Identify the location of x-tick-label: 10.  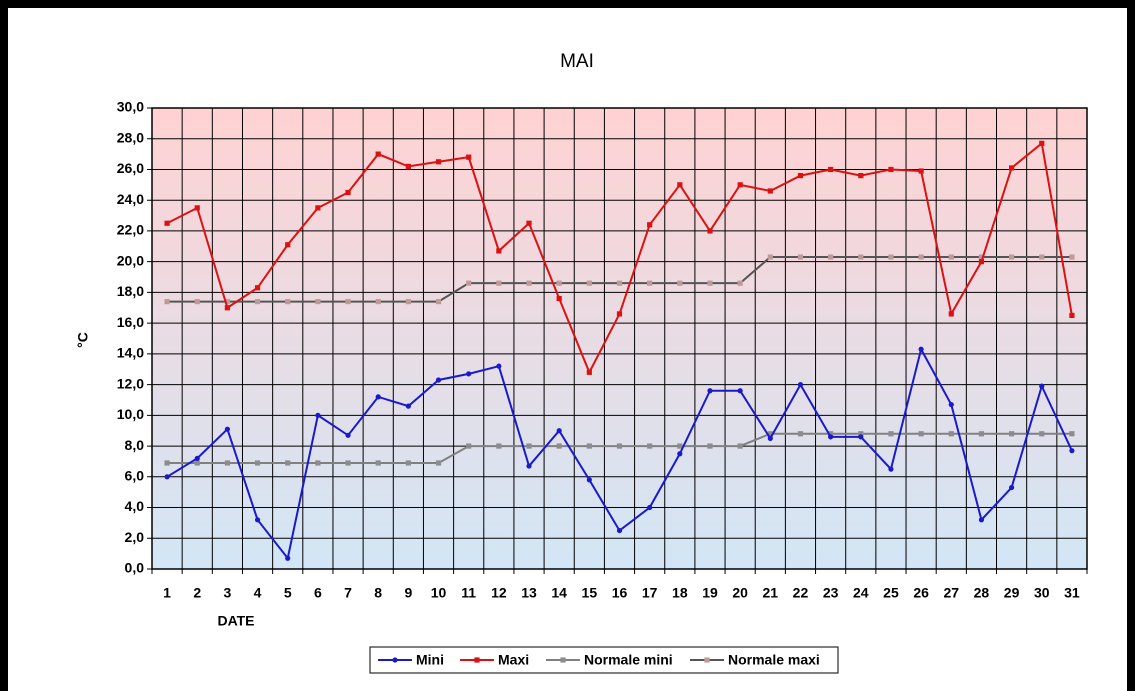
(439, 593).